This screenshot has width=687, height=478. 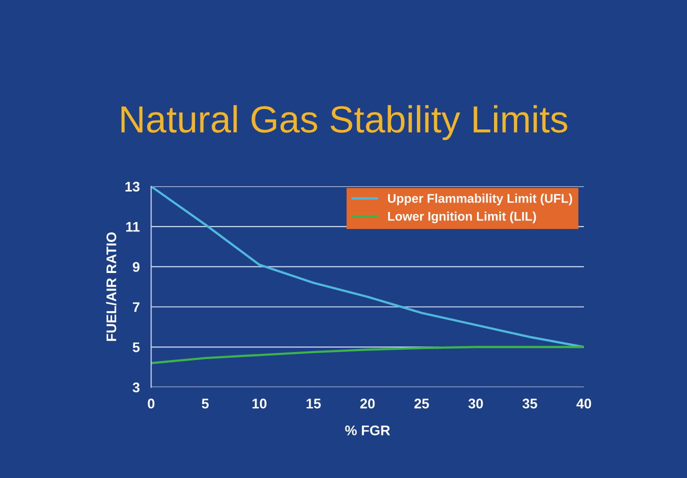 What do you see at coordinates (111, 286) in the screenshot?
I see `y-axis-title: FUEL/AIR RATIO` at bounding box center [111, 286].